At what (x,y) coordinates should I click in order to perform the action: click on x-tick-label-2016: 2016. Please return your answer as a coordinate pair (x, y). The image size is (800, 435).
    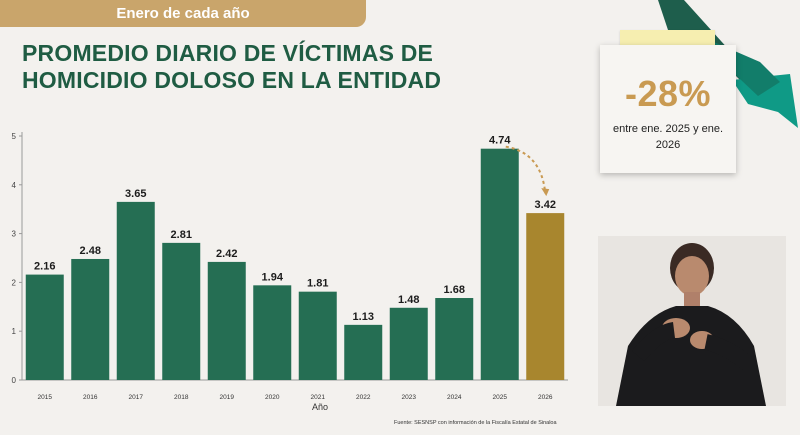
    Looking at the image, I should click on (90, 397).